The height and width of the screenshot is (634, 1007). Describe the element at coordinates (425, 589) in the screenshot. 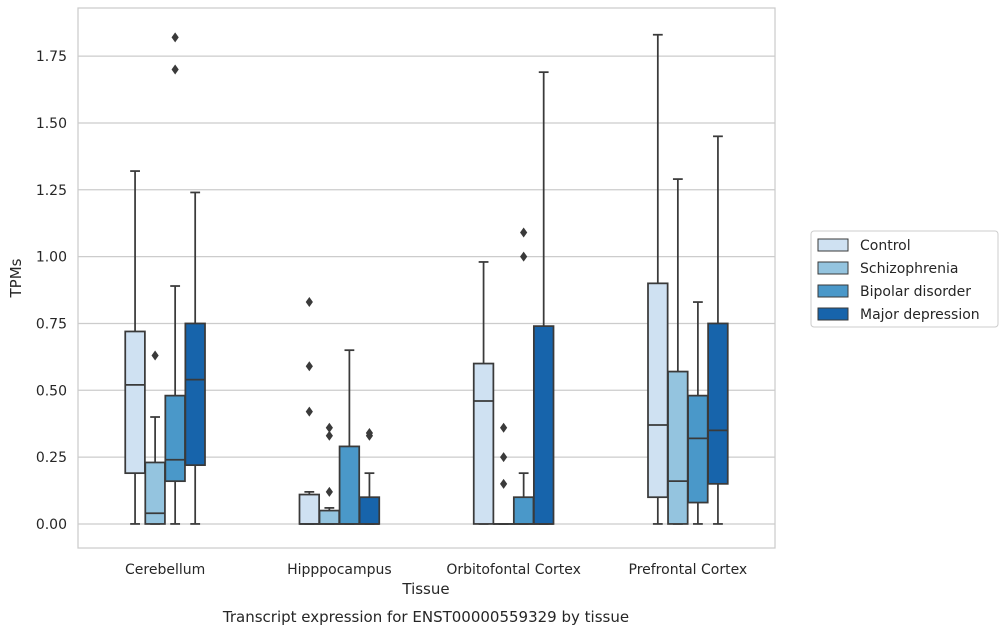

I see `x-axis-label: Tissue` at that location.